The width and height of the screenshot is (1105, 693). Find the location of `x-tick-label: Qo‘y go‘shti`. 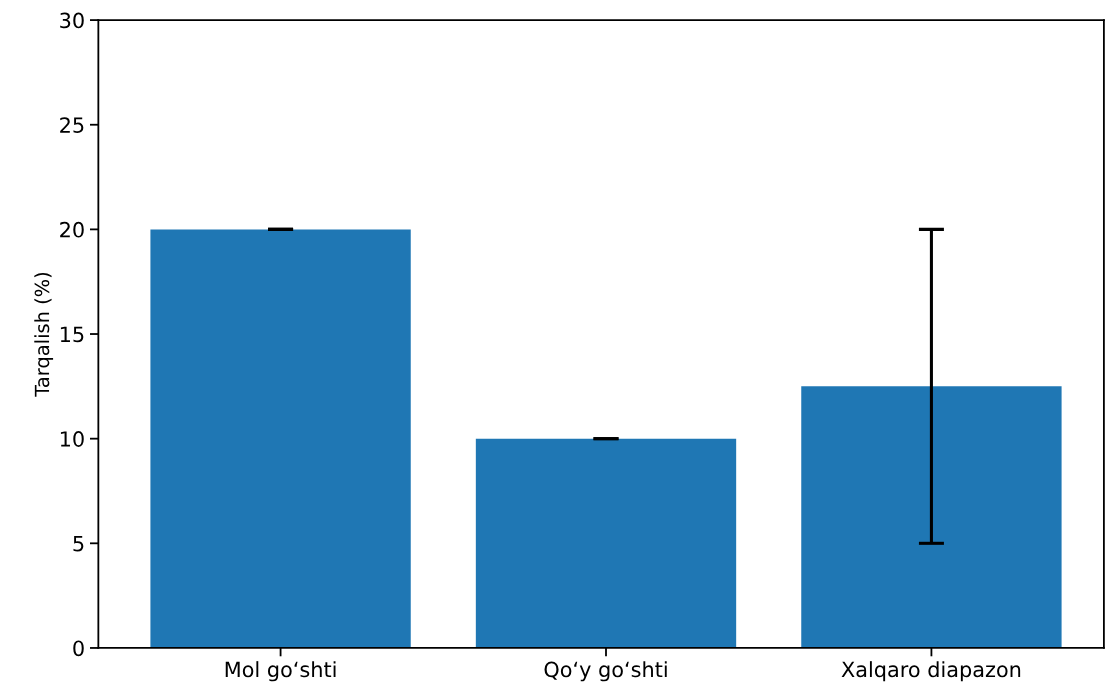

x-tick-label: Qo‘y go‘shti is located at coordinates (605, 671).